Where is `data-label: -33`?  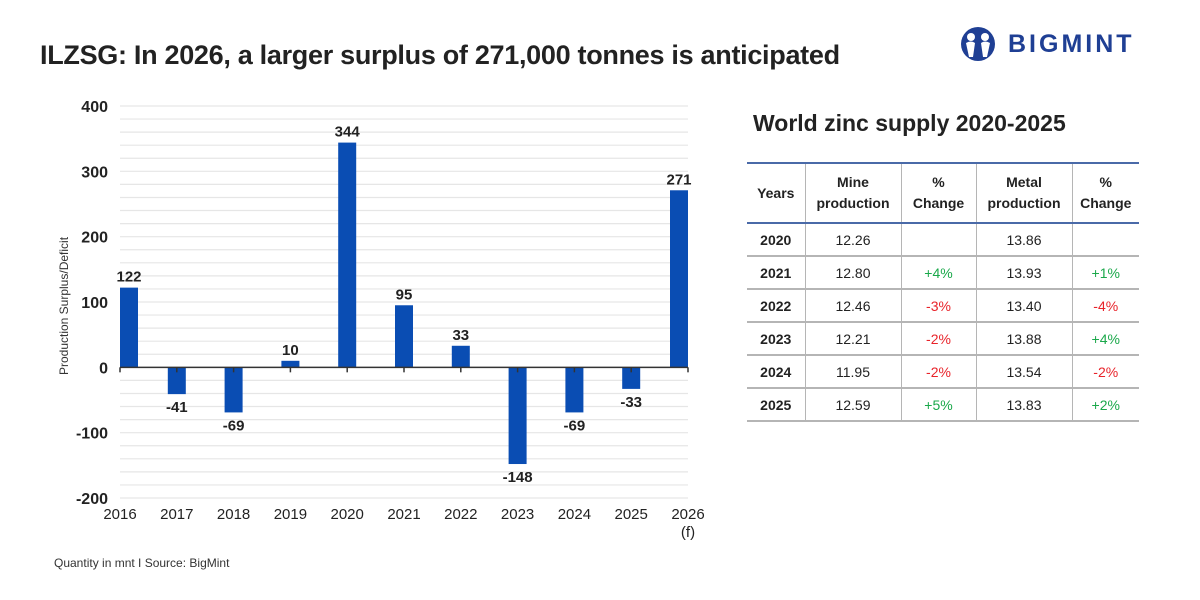
data-label: -33 is located at coordinates (631, 402).